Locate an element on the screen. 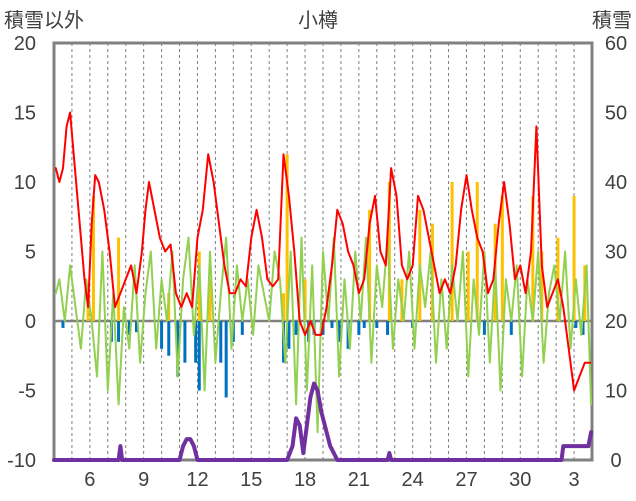 This screenshot has width=636, height=501. left-tick-label: 0 is located at coordinates (30, 322).